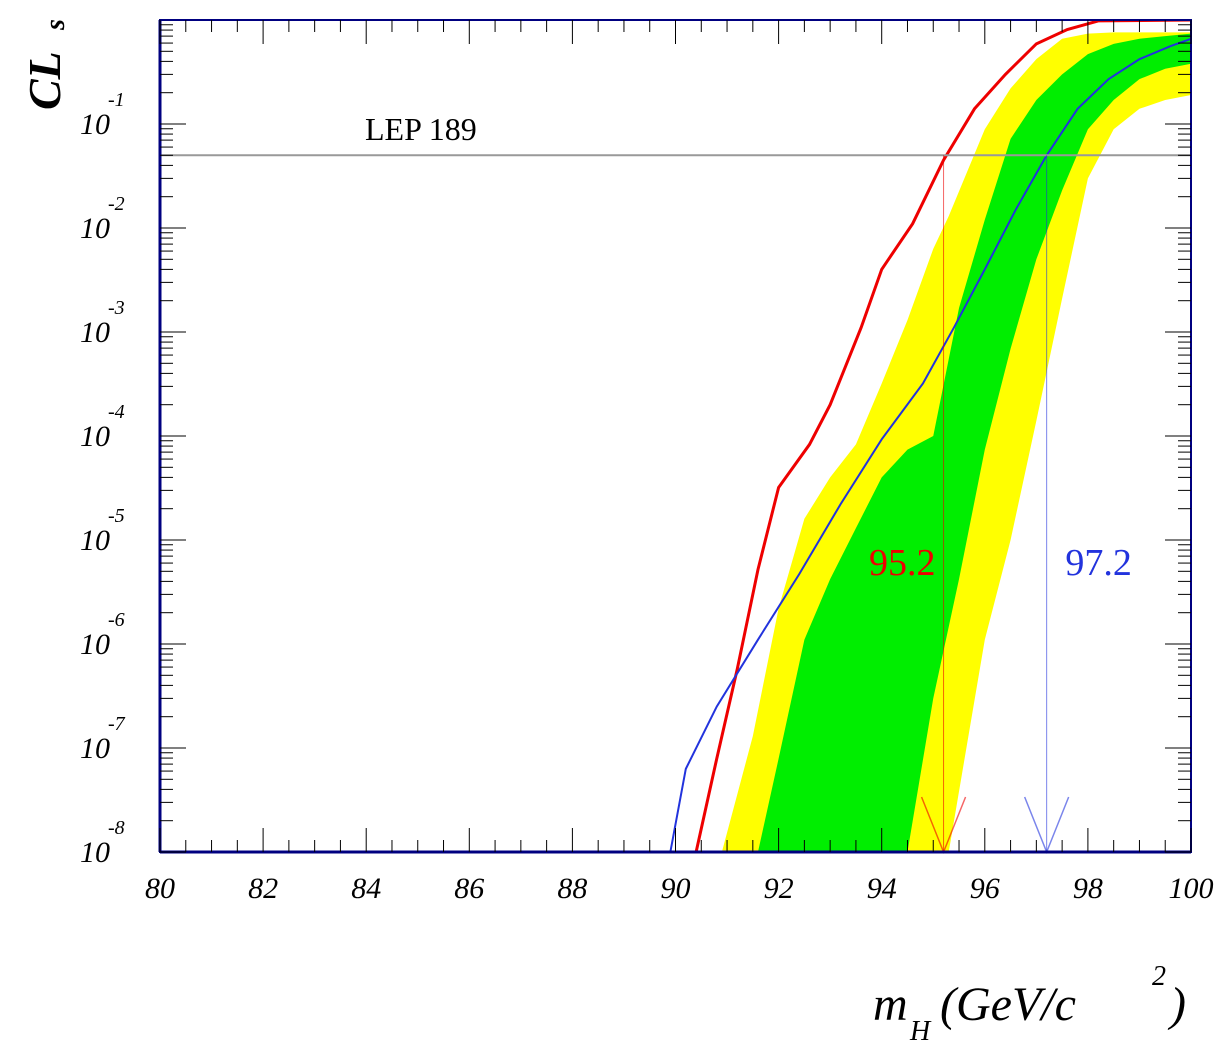 The image size is (1221, 1054). I want to click on reference-label: LEP 189, so click(421, 129).